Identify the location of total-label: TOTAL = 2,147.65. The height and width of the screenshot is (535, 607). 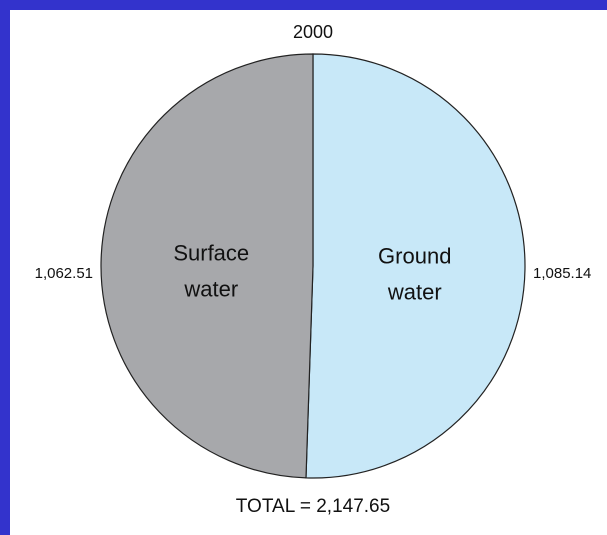
(313, 506).